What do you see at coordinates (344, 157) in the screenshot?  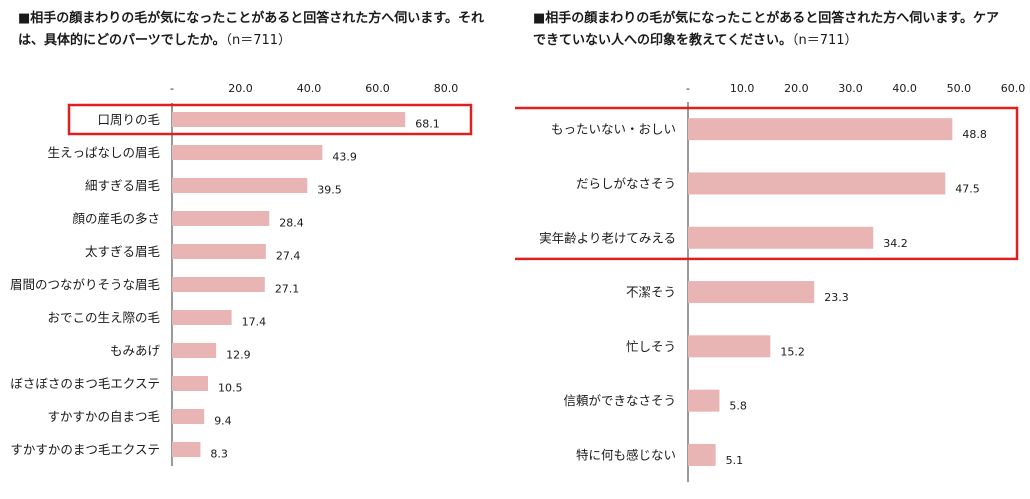 I see `left-value-label: 43.9` at bounding box center [344, 157].